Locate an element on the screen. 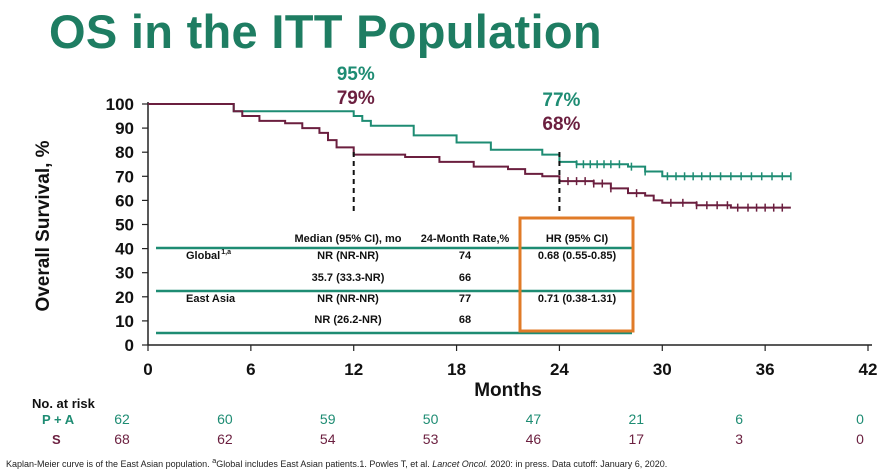  y-tick-label: 20 is located at coordinates (124, 297).